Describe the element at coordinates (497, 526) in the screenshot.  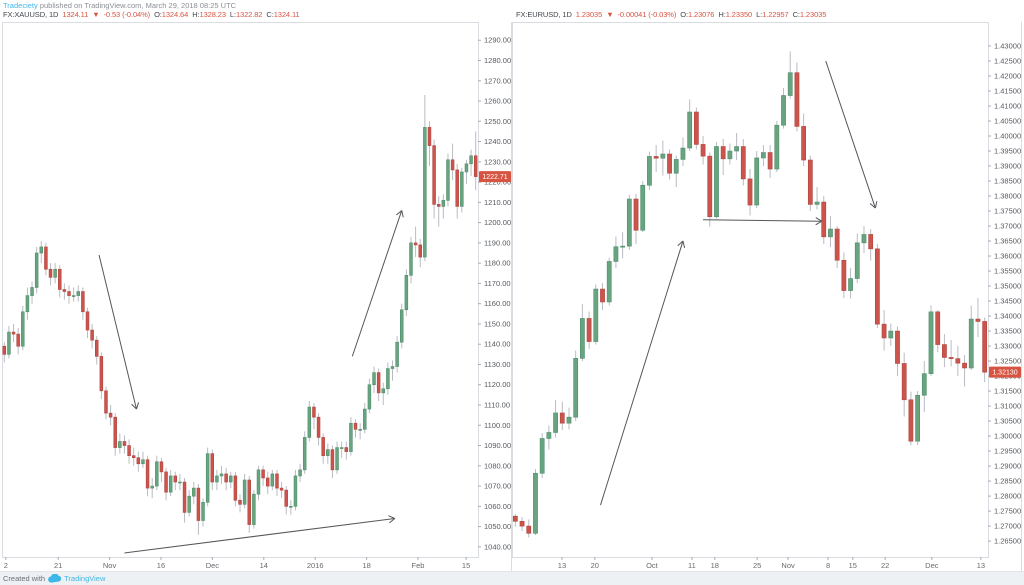
I see `price-tick-label: 1050.00` at that location.